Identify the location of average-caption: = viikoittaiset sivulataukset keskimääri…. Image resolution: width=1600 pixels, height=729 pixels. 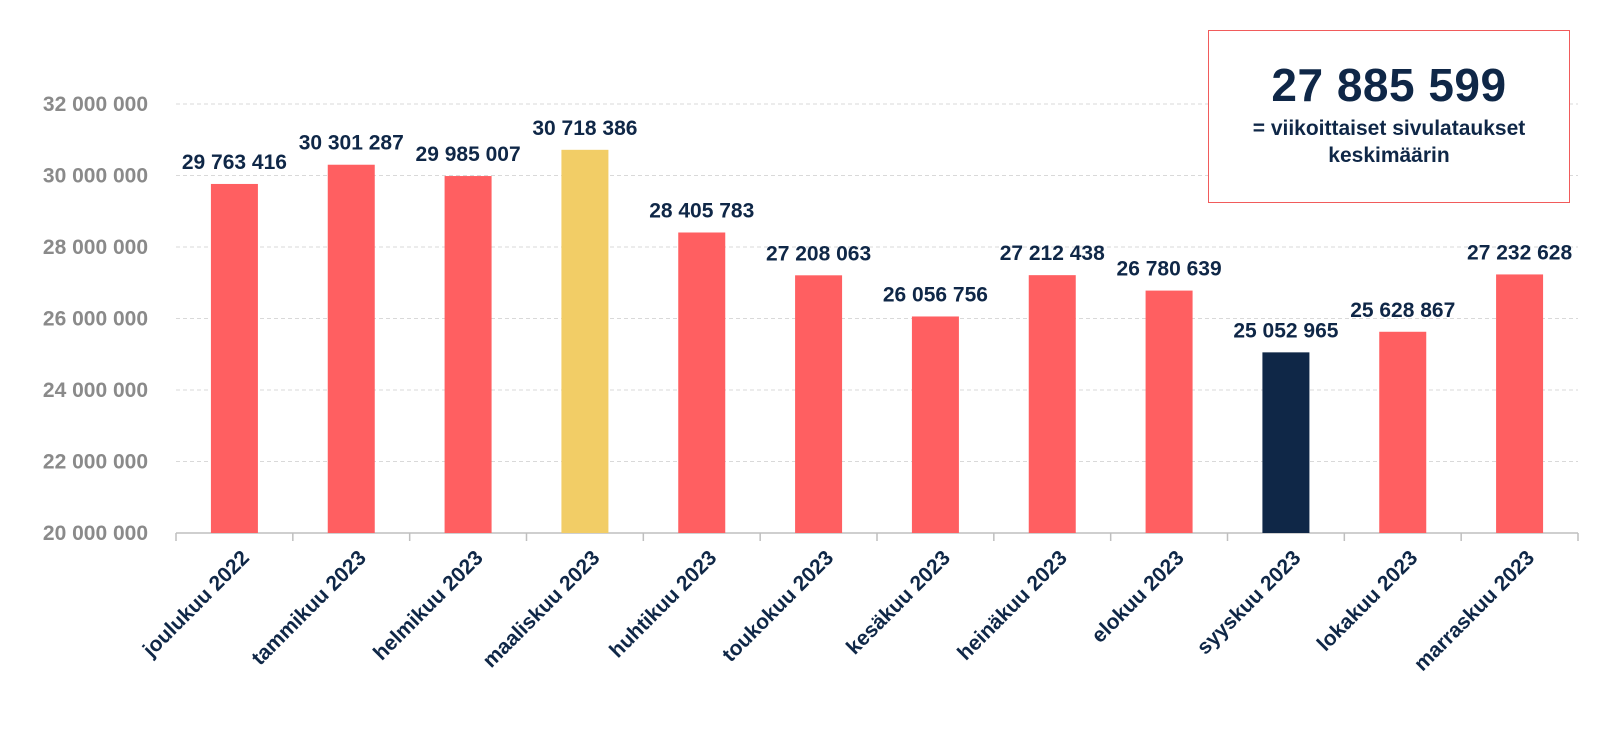
(1389, 142).